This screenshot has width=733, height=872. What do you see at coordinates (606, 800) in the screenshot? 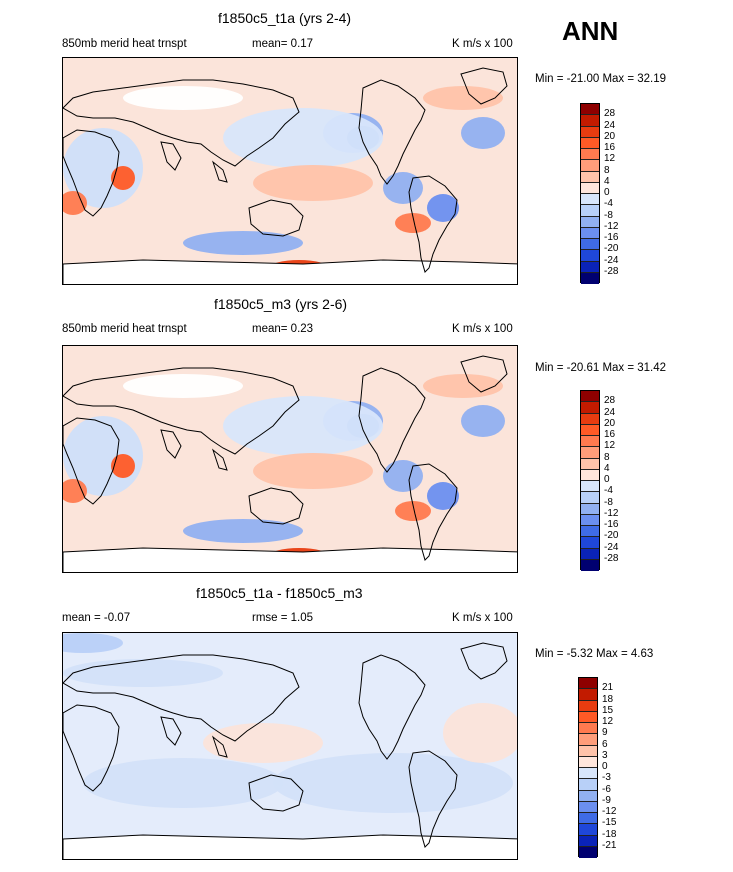
I see `colorbar-tick-label: -9` at bounding box center [606, 800].